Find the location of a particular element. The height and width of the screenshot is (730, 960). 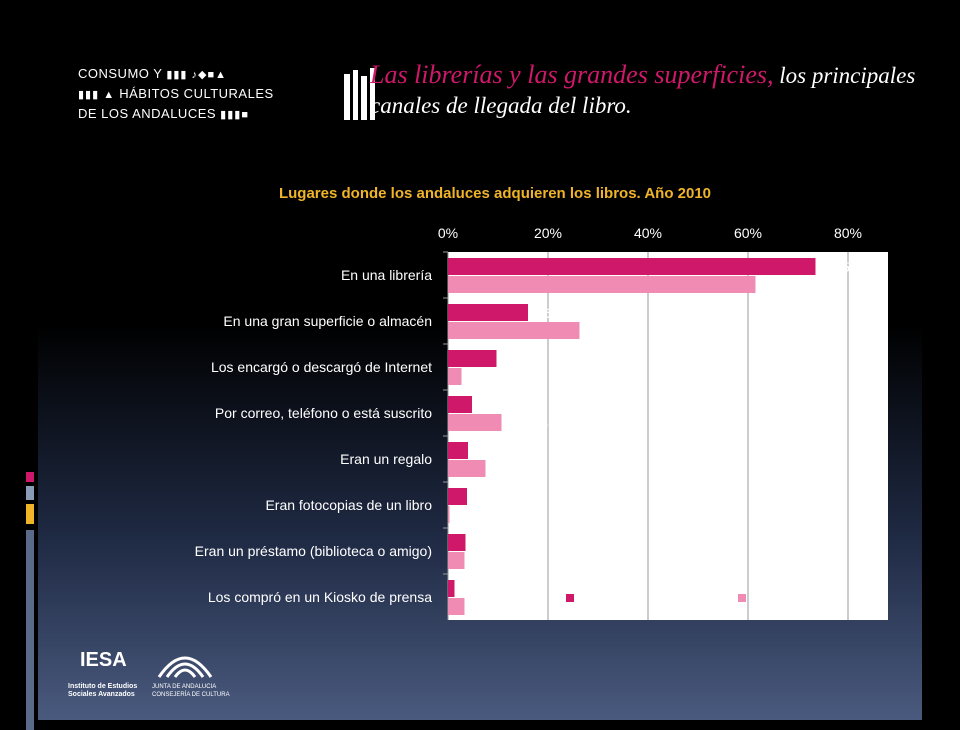

category-label: Los compró en un Kiosko de prensa is located at coordinates (320, 597).